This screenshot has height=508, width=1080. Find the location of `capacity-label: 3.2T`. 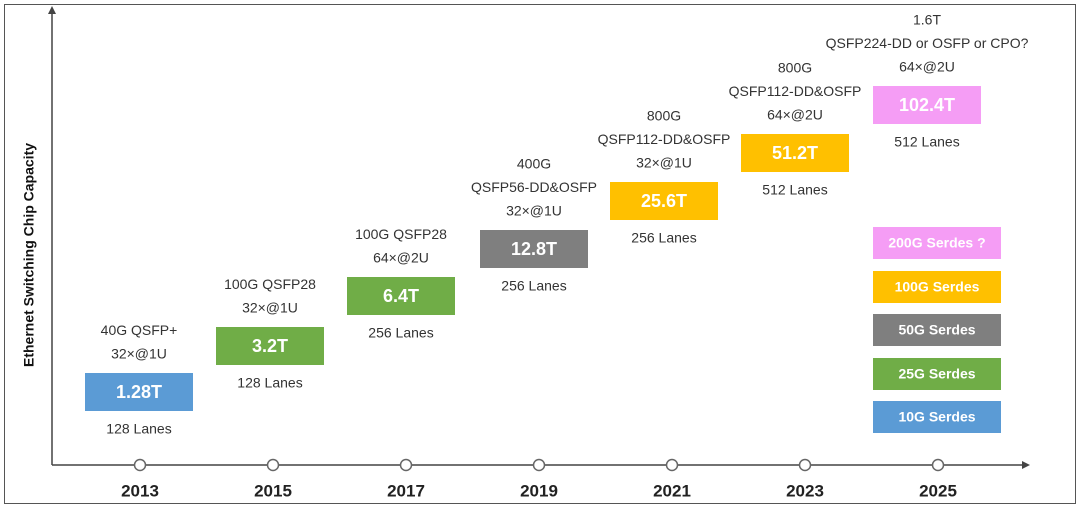

capacity-label: 3.2T is located at coordinates (270, 346).